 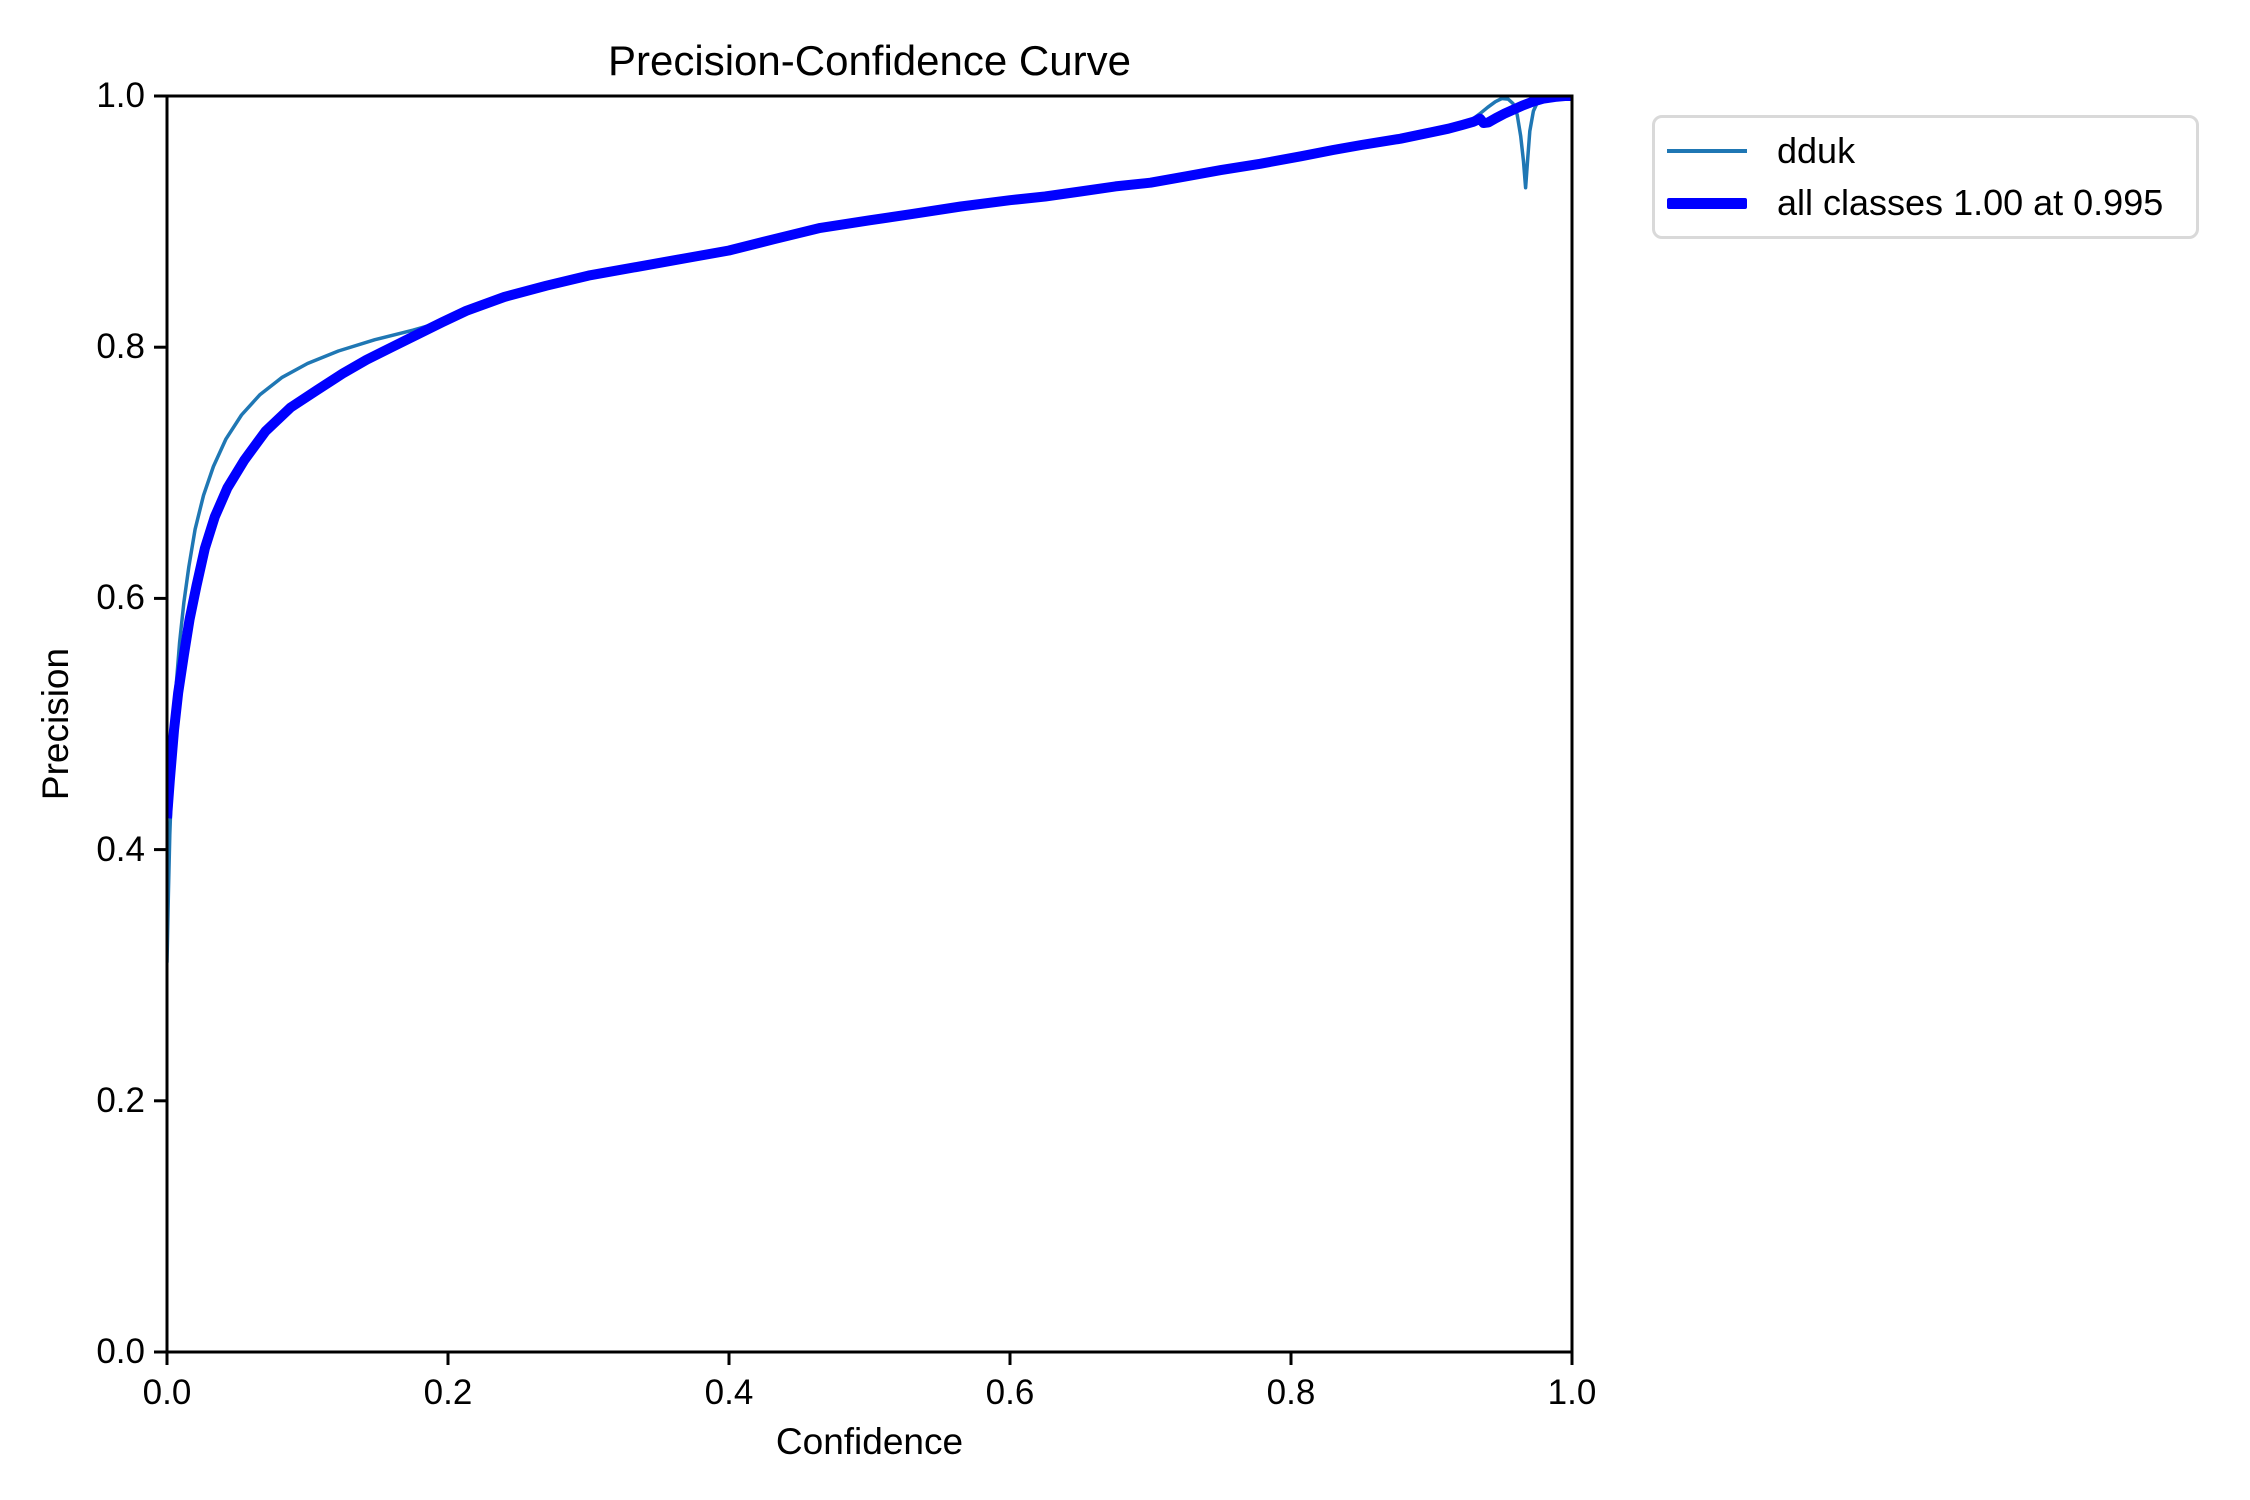 I want to click on legend-entry-dduk: dduk, so click(x=1925, y=151).